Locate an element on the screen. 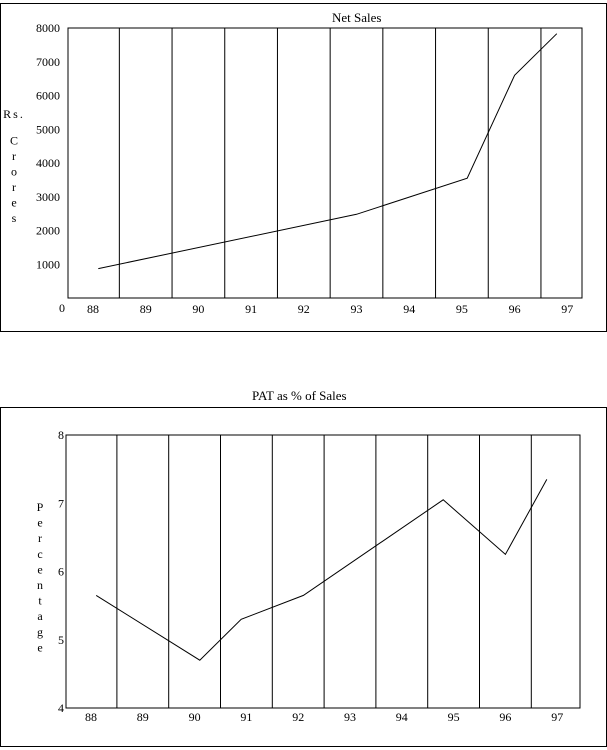  c2-x-tick-label: 90 is located at coordinates (195, 717).